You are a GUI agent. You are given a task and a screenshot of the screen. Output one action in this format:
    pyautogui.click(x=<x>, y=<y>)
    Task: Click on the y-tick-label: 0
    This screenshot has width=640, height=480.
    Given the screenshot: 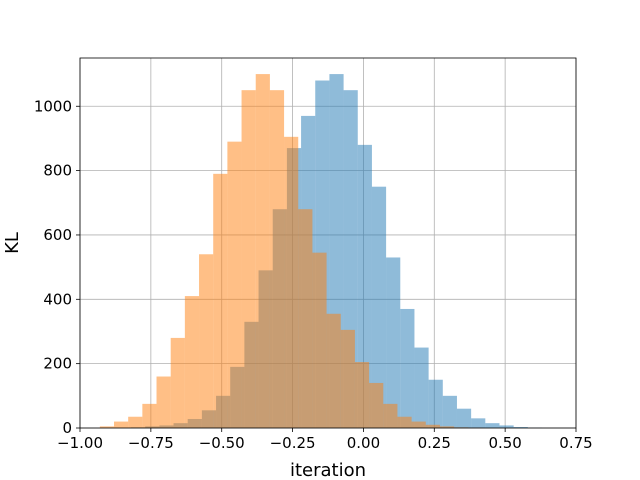 What is the action you would take?
    pyautogui.click(x=67, y=428)
    